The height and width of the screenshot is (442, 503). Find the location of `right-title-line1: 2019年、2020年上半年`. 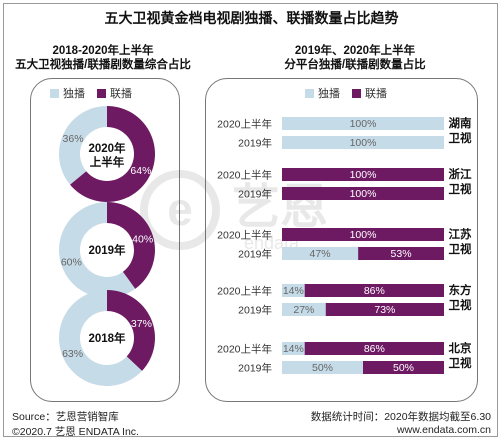

right-title-line1: 2019年、2020年上半年 is located at coordinates (355, 51).